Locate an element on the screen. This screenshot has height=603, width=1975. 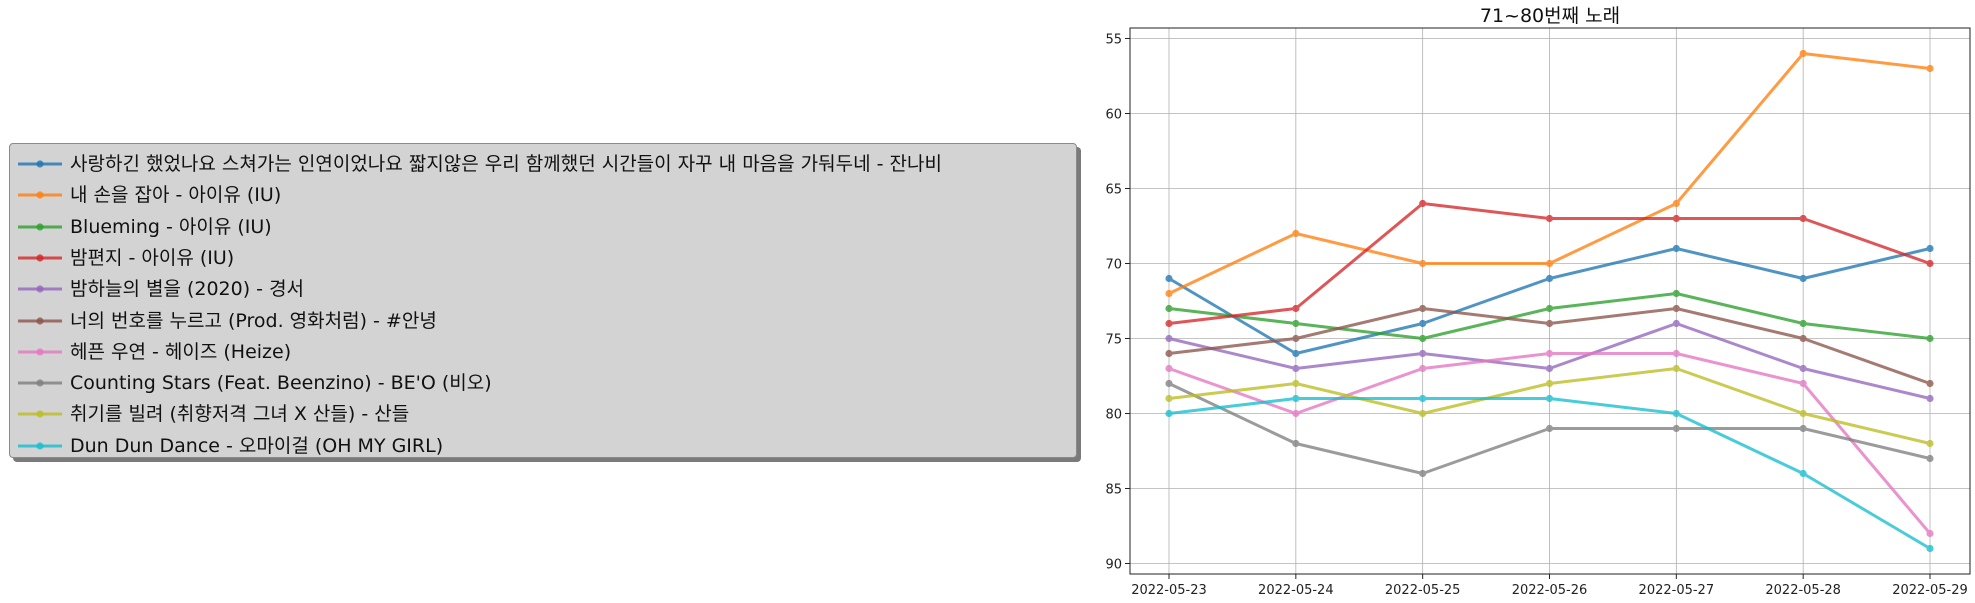
y-tick-label: 90 is located at coordinates (1113, 565).